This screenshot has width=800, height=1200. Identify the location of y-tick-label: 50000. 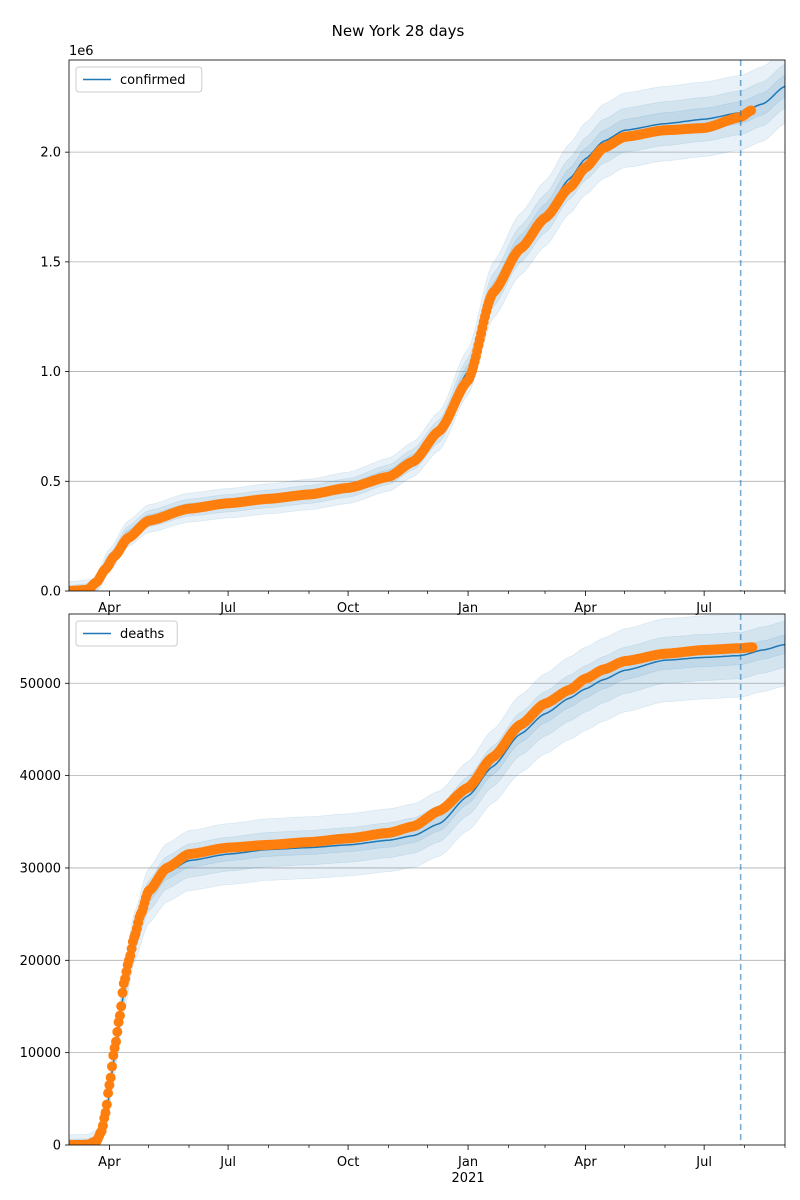
(40, 684).